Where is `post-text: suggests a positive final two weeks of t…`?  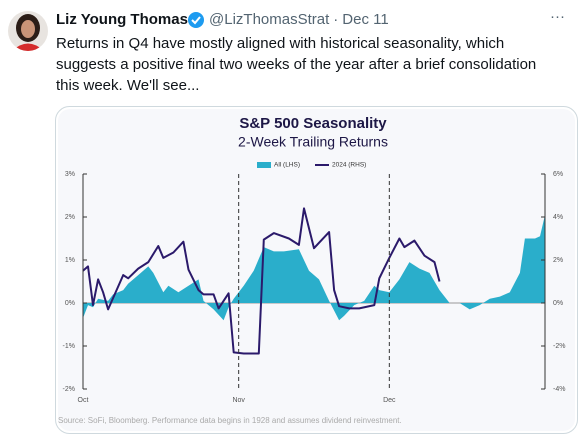
post-text: suggests a positive final two weeks of t… is located at coordinates (296, 64).